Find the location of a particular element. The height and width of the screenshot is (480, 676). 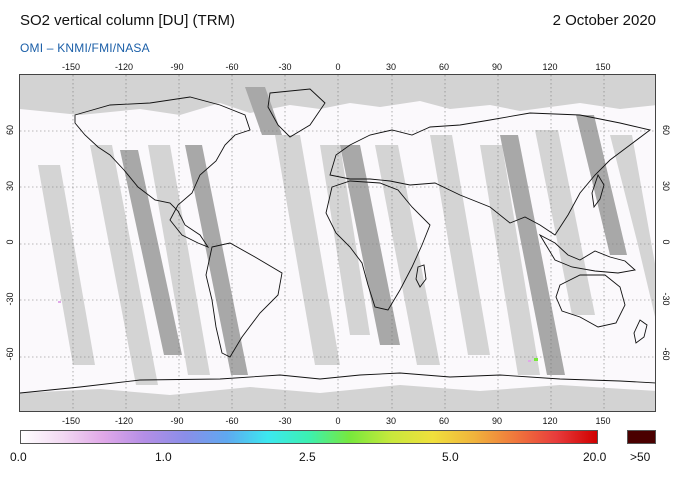

new-zealand-coast is located at coordinates (640, 331).